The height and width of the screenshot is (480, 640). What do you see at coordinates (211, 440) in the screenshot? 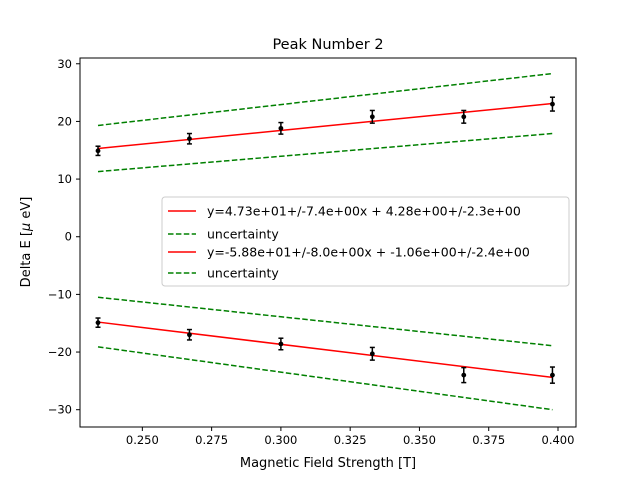
I see `x-tick-label: 0.275` at bounding box center [211, 440].